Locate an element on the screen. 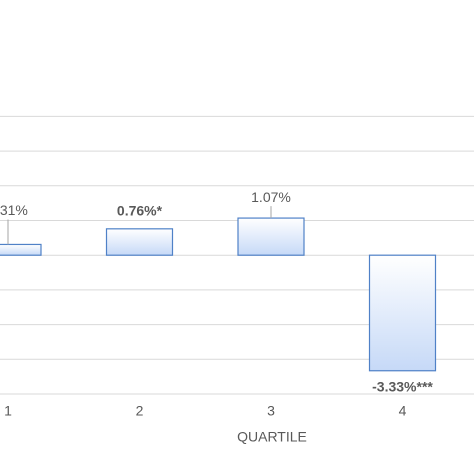  x-tick-label: 3 is located at coordinates (271, 411).